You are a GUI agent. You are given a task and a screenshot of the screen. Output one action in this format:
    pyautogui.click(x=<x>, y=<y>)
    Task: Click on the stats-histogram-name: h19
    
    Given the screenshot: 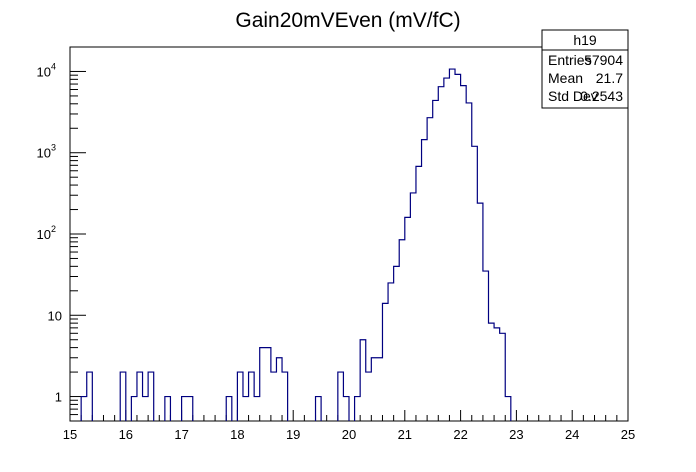 What is the action you would take?
    pyautogui.click(x=585, y=40)
    